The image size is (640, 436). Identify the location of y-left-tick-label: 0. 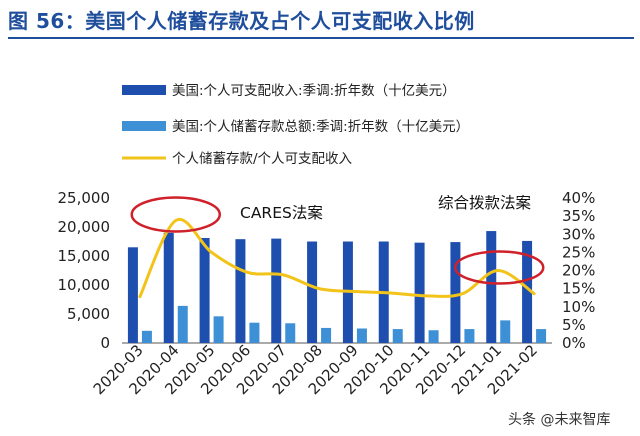
(105, 343).